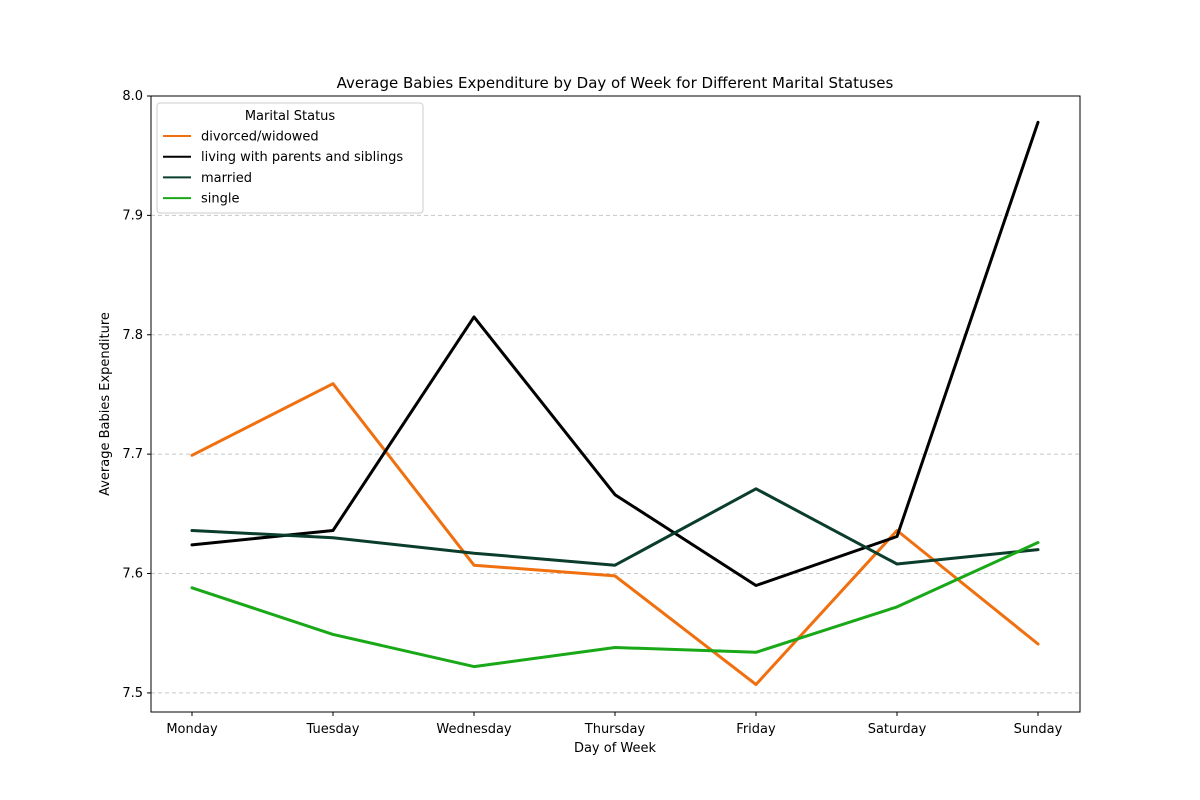 This screenshot has height=800, width=1200. Describe the element at coordinates (132, 693) in the screenshot. I see `y-tick-label: 7.5` at that location.